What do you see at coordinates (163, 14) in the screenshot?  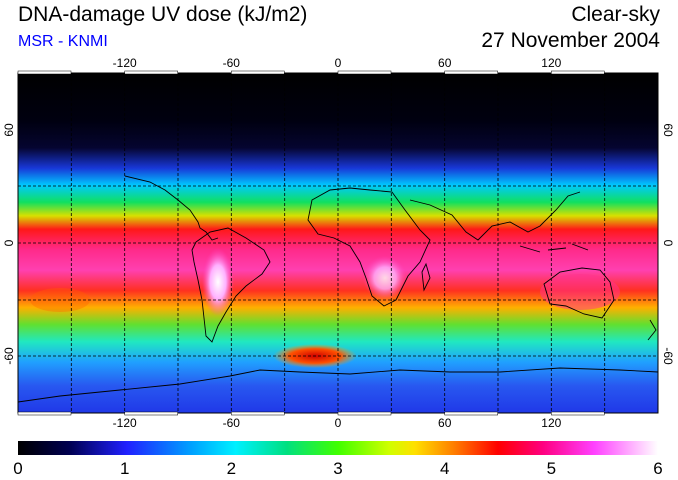 I see `map-title: DNA-damage UV dose (kJ/m2)` at bounding box center [163, 14].